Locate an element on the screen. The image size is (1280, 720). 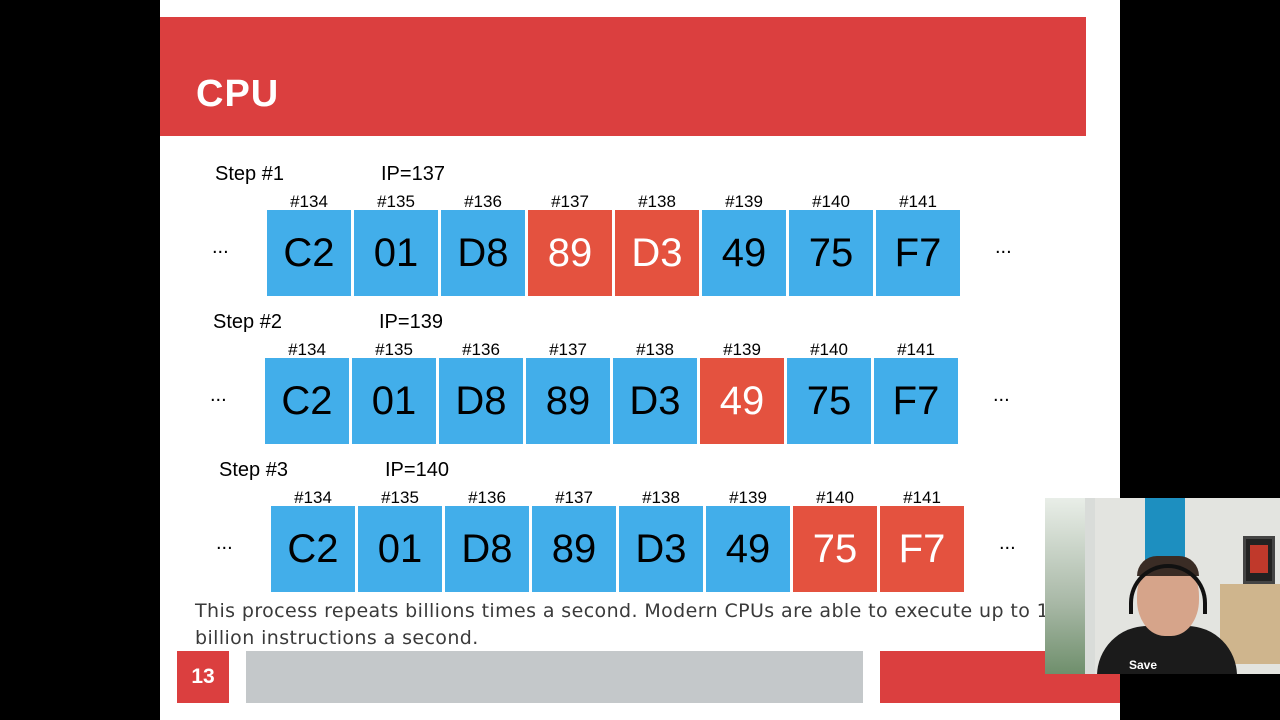
step-label: Step #2 is located at coordinates (247, 322).